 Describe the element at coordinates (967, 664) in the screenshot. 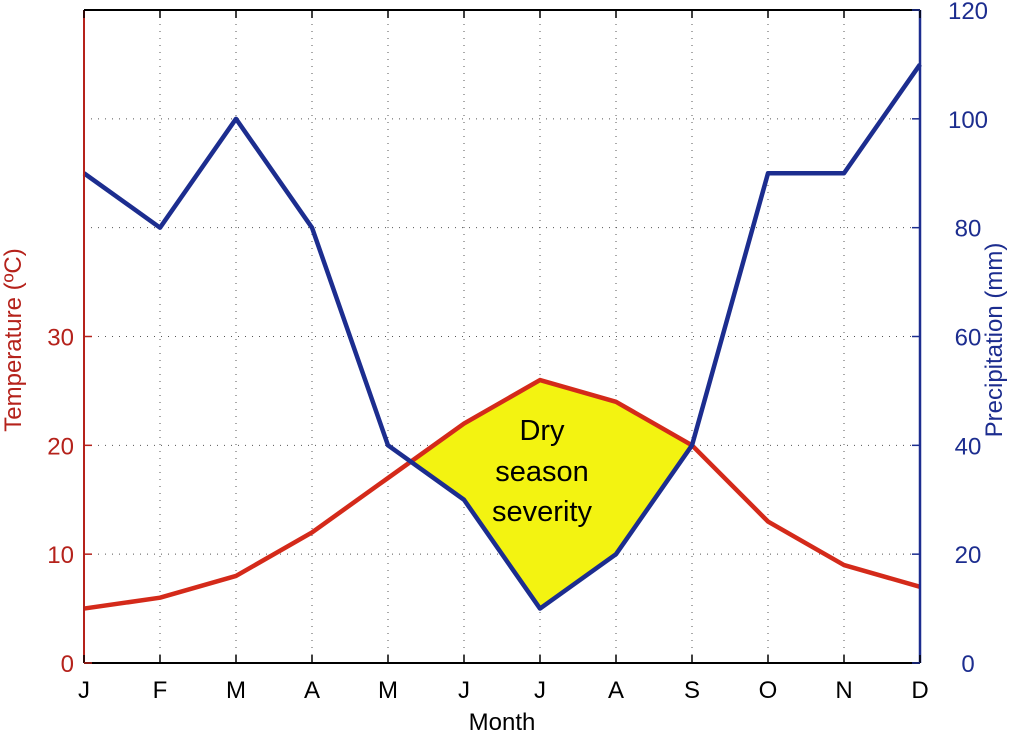

I see `right-tick-label: 0` at that location.